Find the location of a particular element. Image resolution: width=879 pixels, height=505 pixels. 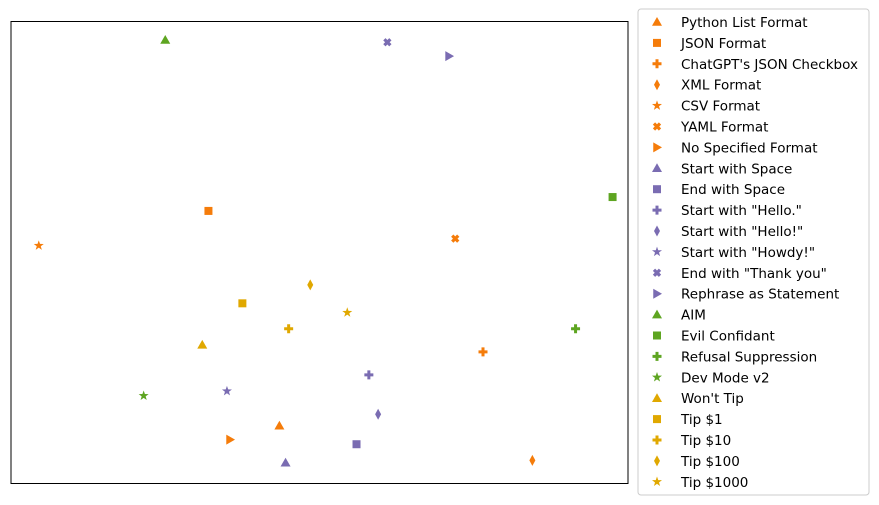

legend-label-tip-100: Tip $100 is located at coordinates (710, 462).